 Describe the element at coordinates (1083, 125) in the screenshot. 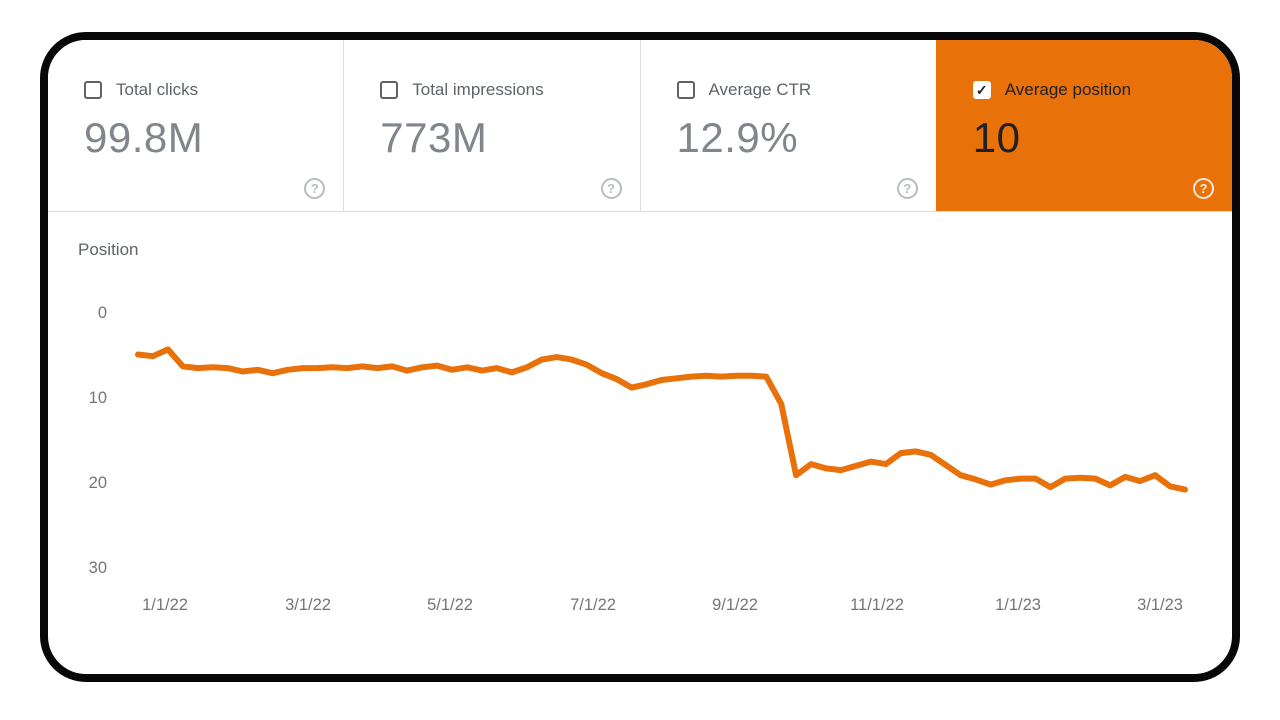

I see `metric-card-average-position: ✓ Average position 10 ?` at that location.